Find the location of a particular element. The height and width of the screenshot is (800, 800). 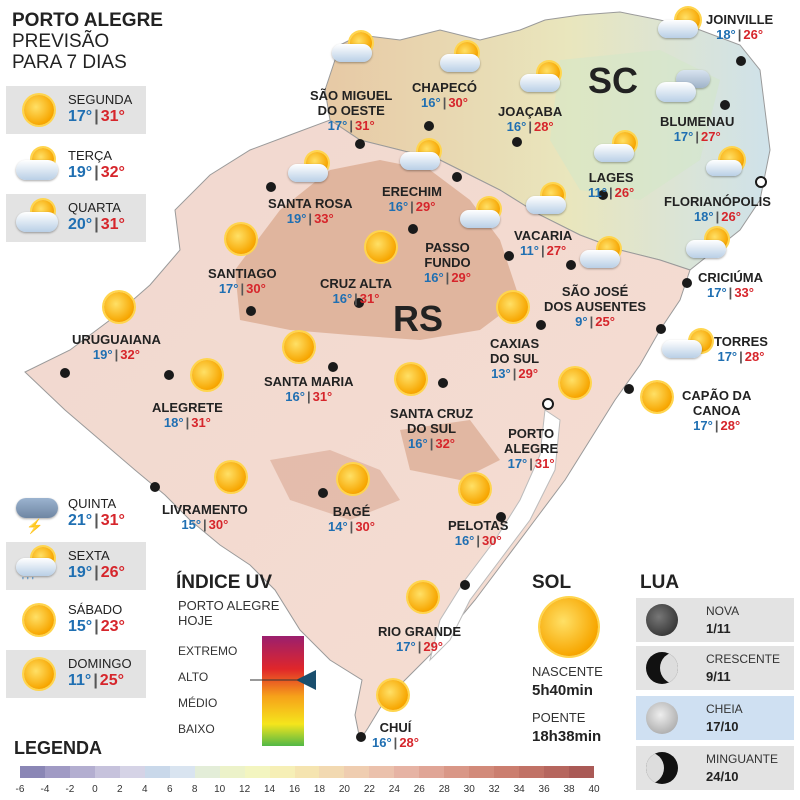

legend-tick-label: 16 is located at coordinates (294, 789).